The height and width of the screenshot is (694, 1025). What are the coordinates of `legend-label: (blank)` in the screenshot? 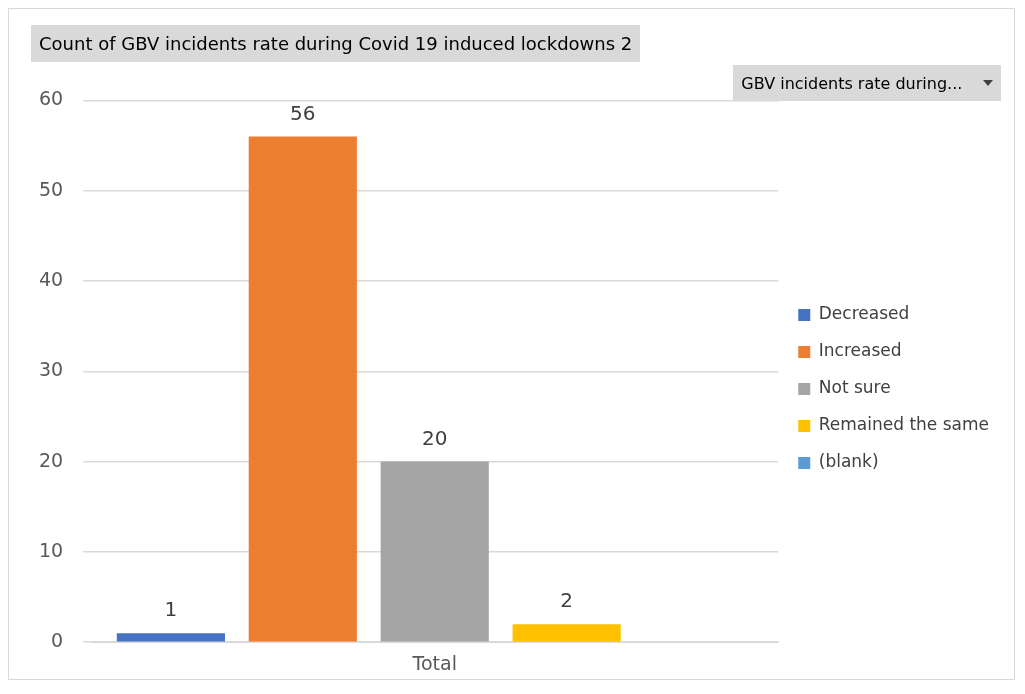 It's located at (848, 461).